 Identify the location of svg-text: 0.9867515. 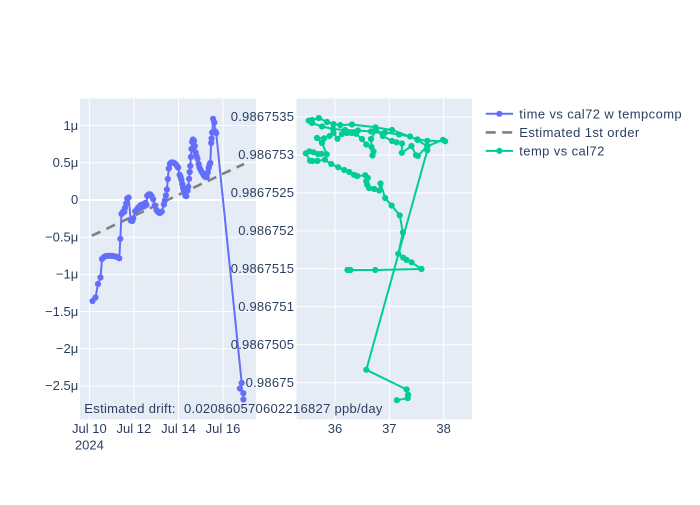
(262, 268).